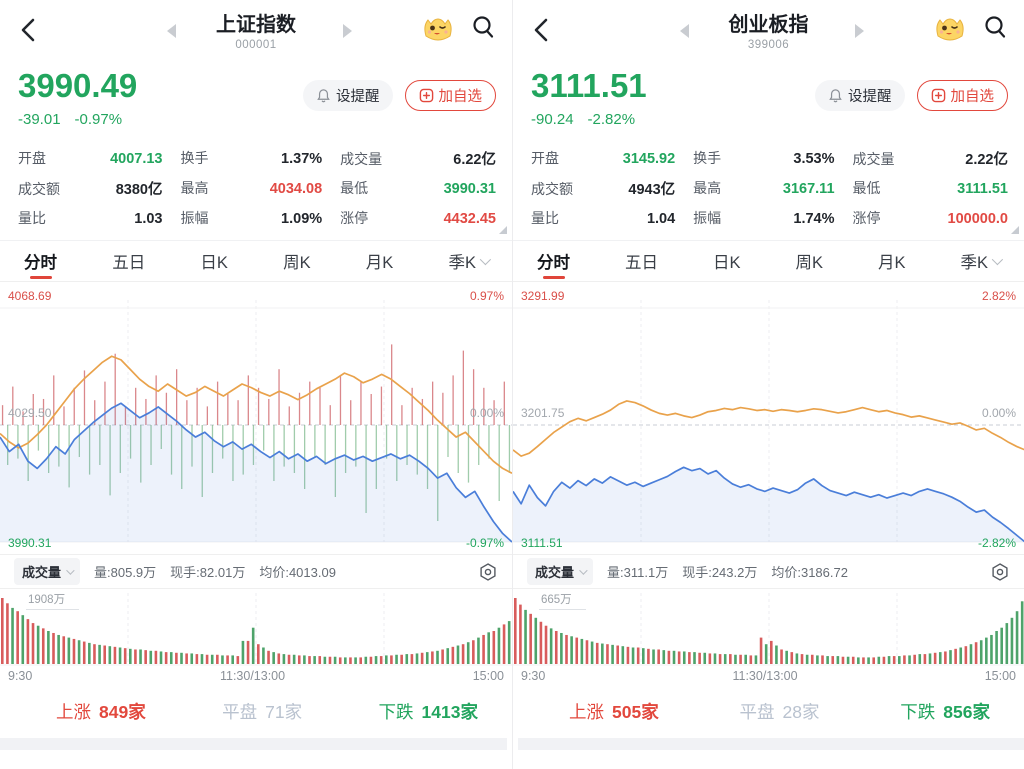  I want to click on volume-max-label: 1908万, so click(53, 600).